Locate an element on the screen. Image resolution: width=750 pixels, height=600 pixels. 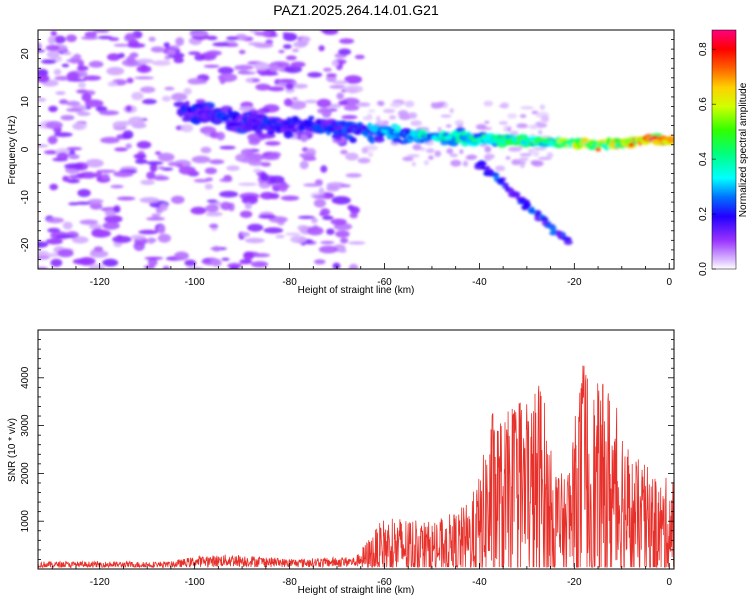
snr-x-ticks: -120 -100 -80 -60 -40 -20 0 is located at coordinates (361, 575).